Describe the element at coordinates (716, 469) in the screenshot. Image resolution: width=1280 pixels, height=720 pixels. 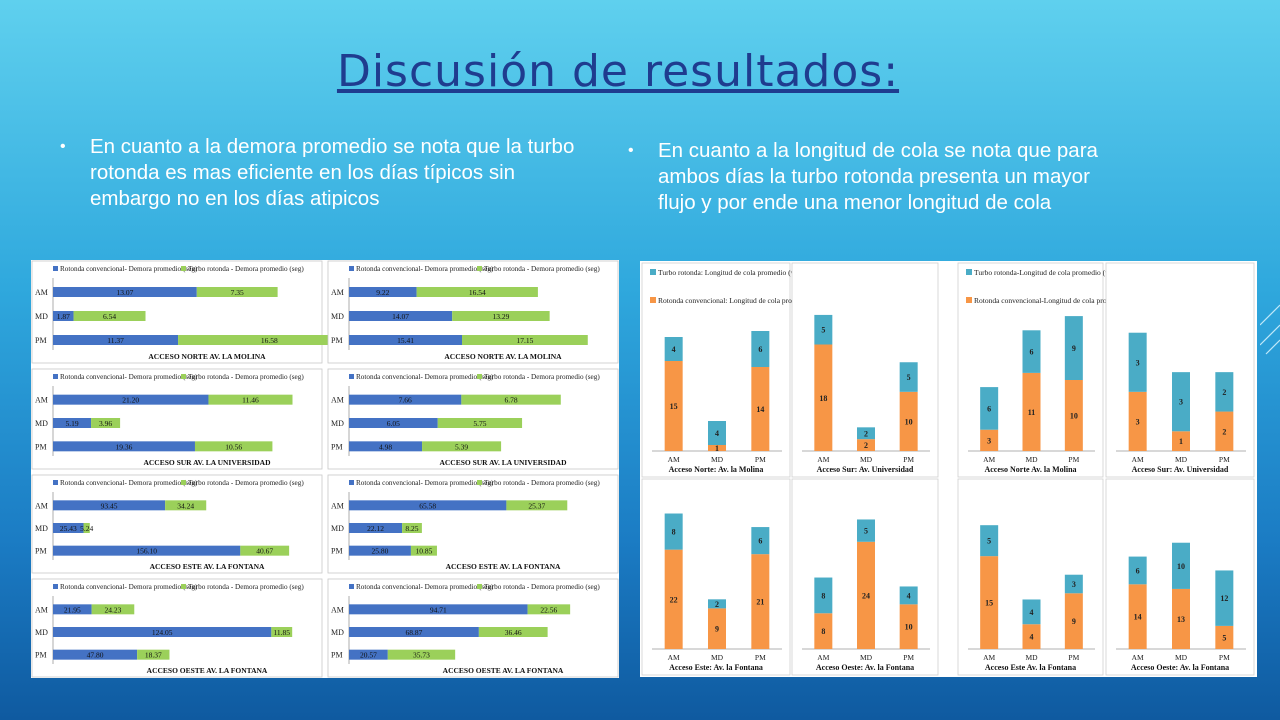
I see `chart-title: Acceso Norte: Av. la Molina` at that location.